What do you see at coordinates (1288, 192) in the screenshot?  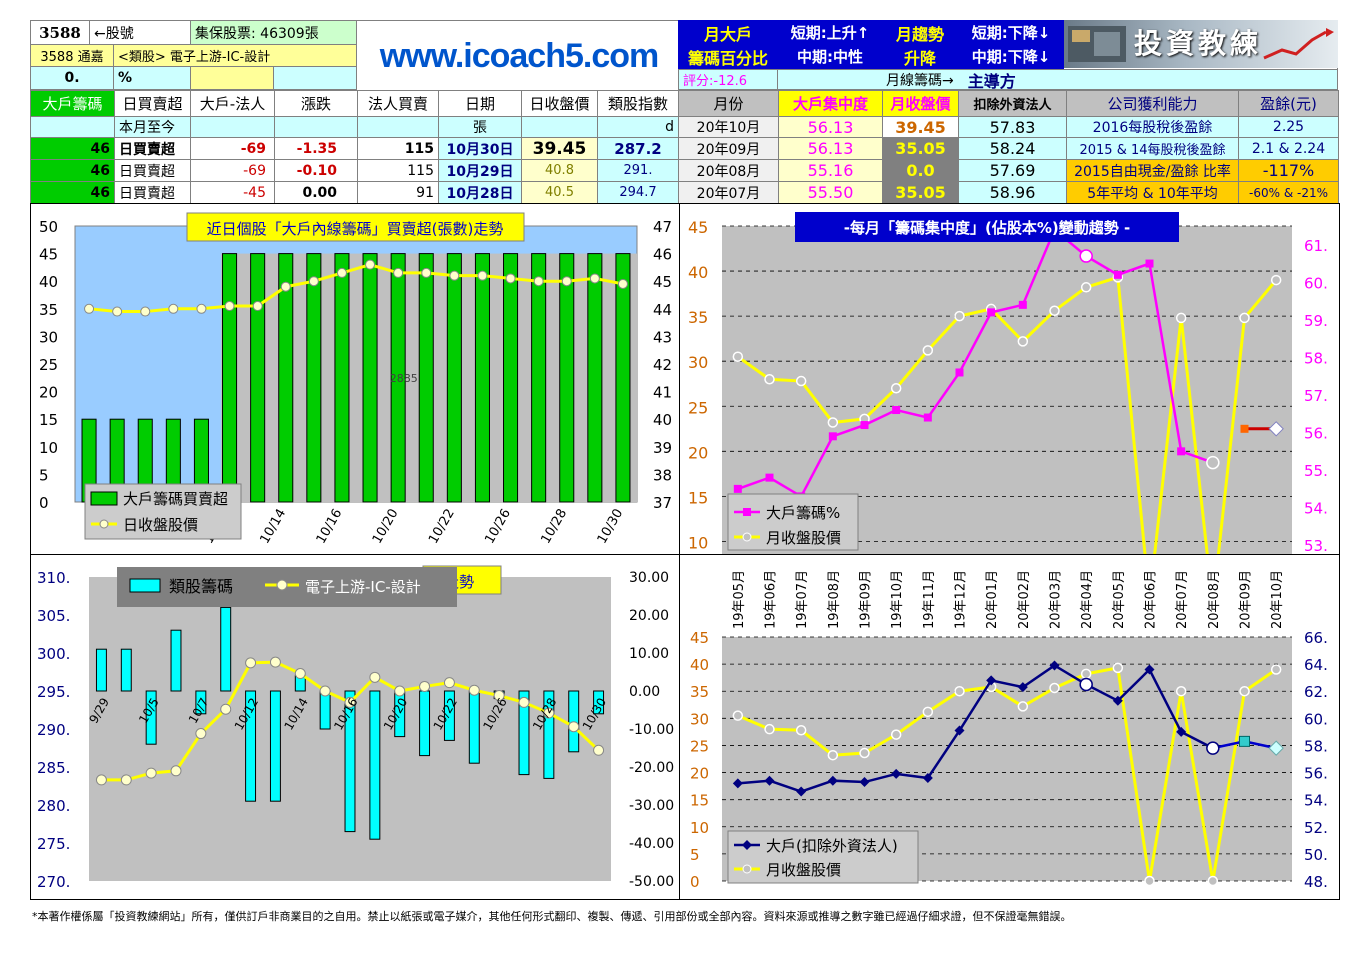 I see `right-row3-col5: -60% & -21%` at bounding box center [1288, 192].